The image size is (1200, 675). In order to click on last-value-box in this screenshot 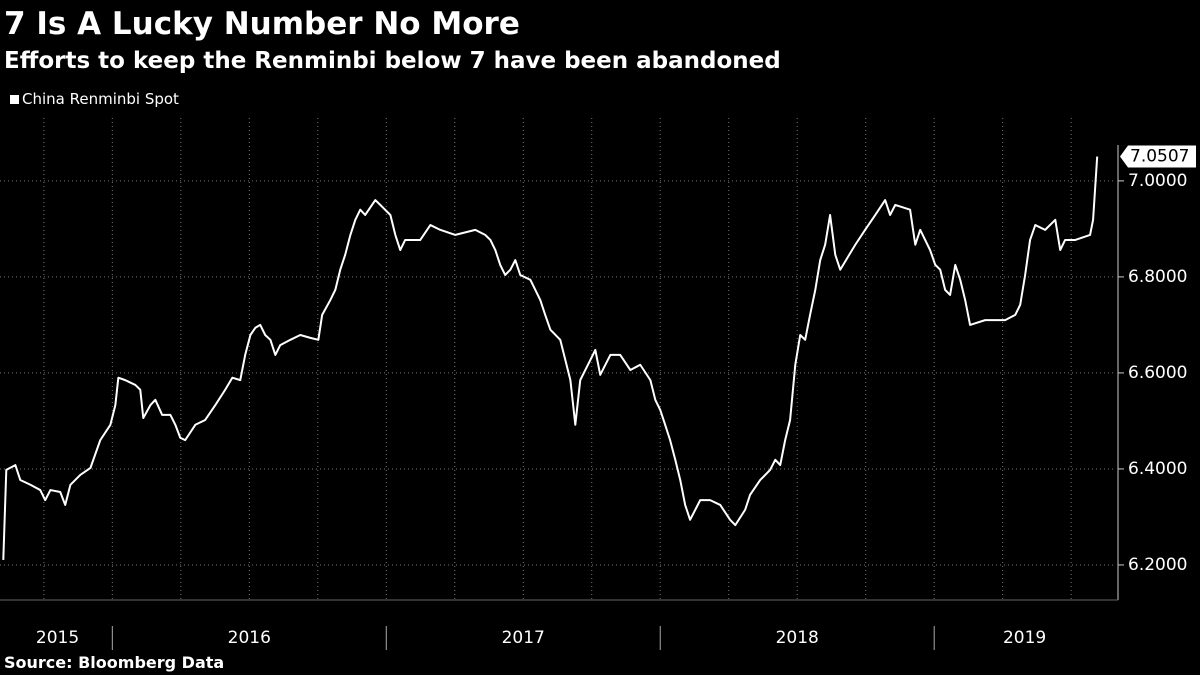, I will do `click(1158, 156)`.